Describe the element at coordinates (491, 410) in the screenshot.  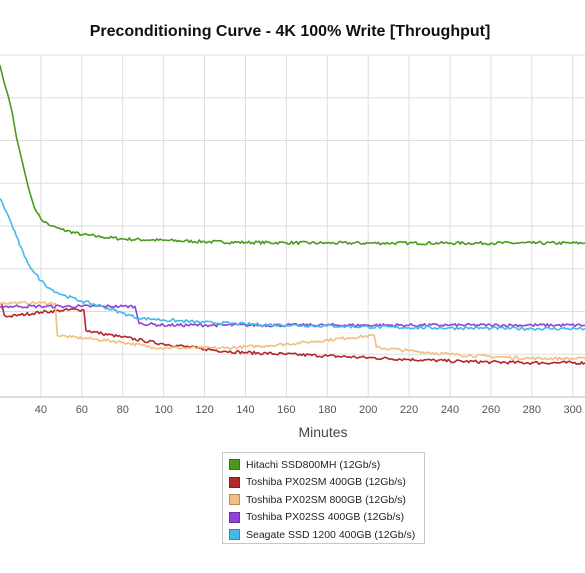
I see `x-tick-label: 260` at that location.